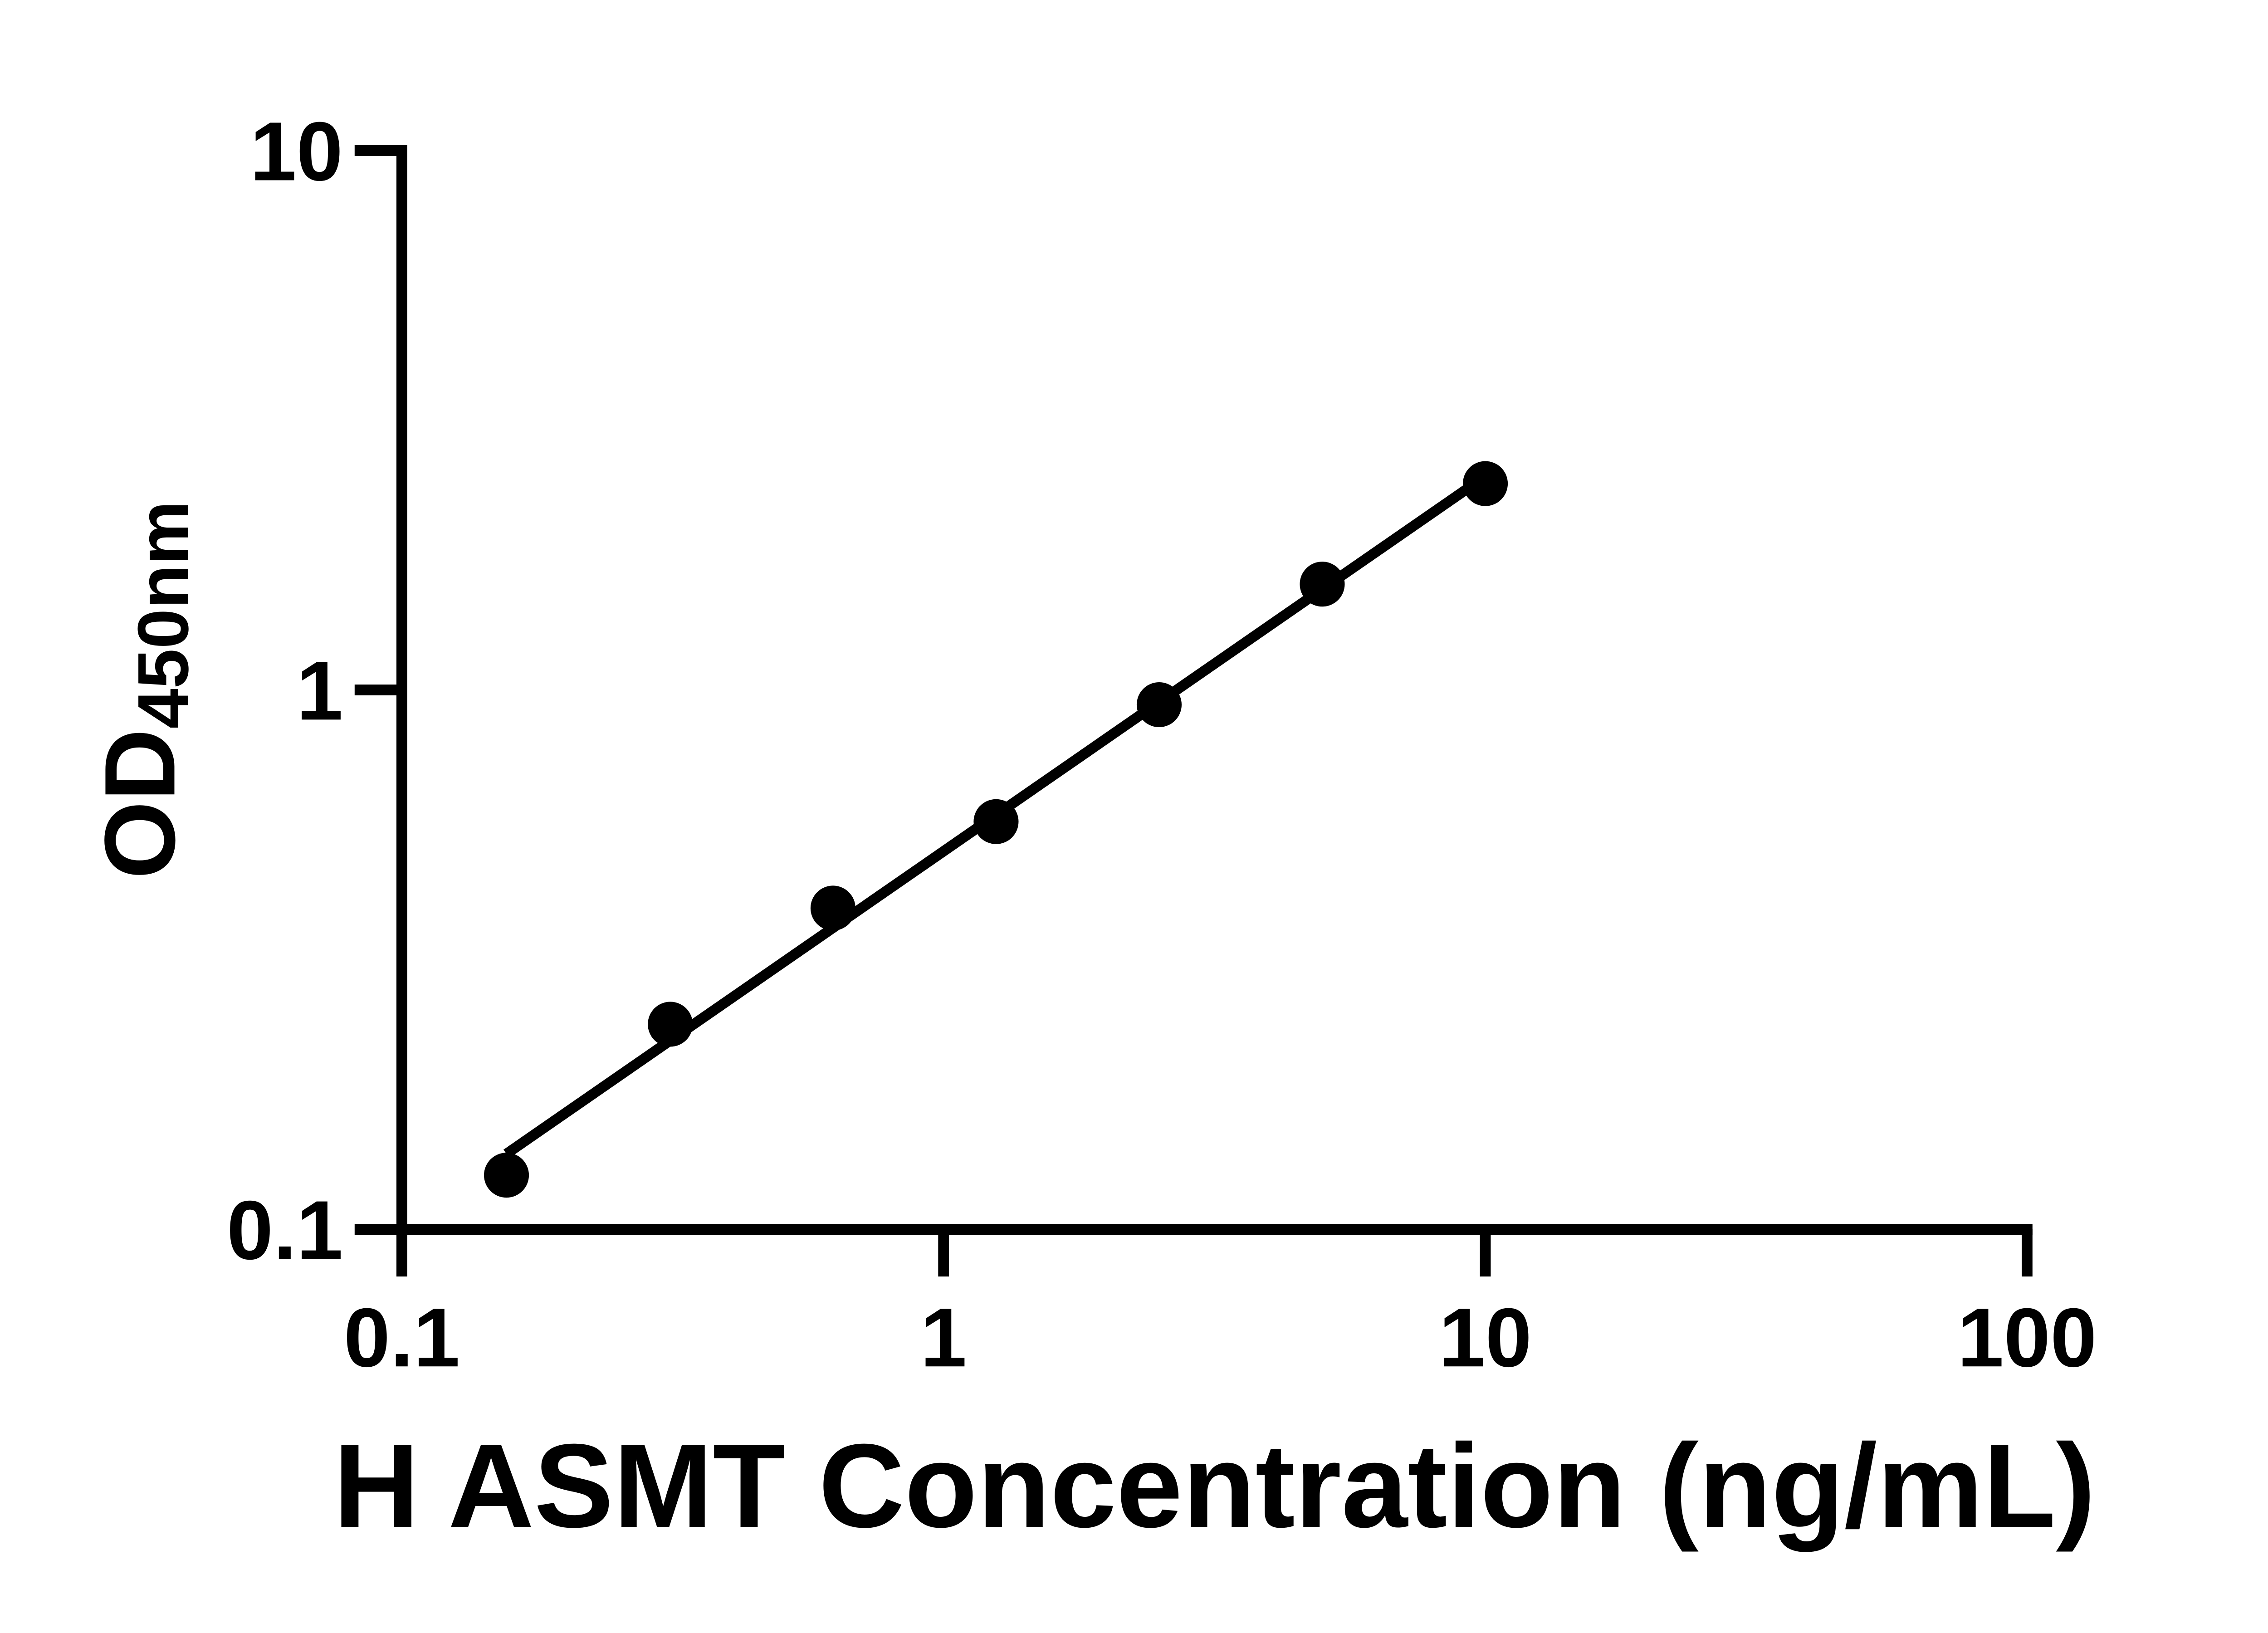 Image resolution: width=2268 pixels, height=1633 pixels. Describe the element at coordinates (297, 151) in the screenshot. I see `y-tick-label: 10` at that location.